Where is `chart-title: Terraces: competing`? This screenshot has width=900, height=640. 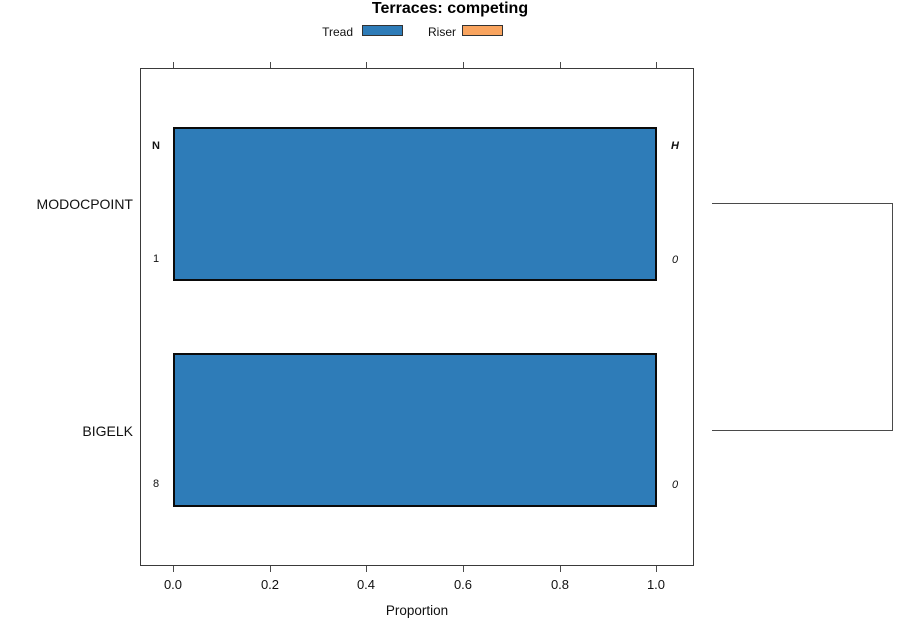
chart-title: Terraces: competing is located at coordinates (450, 8).